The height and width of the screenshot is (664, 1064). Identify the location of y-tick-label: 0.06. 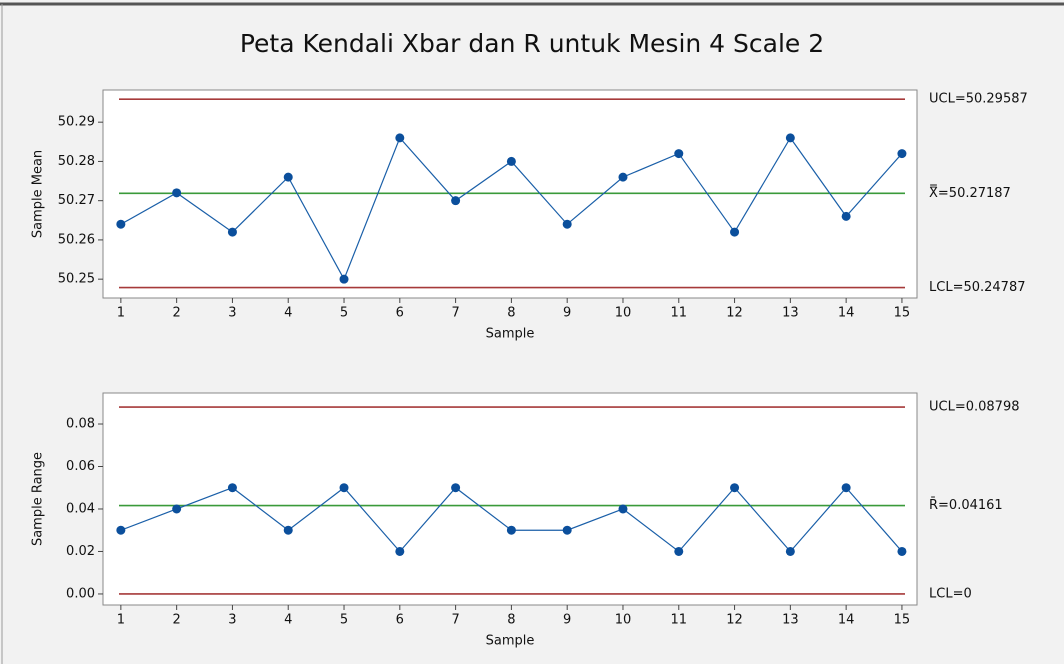
(80, 466).